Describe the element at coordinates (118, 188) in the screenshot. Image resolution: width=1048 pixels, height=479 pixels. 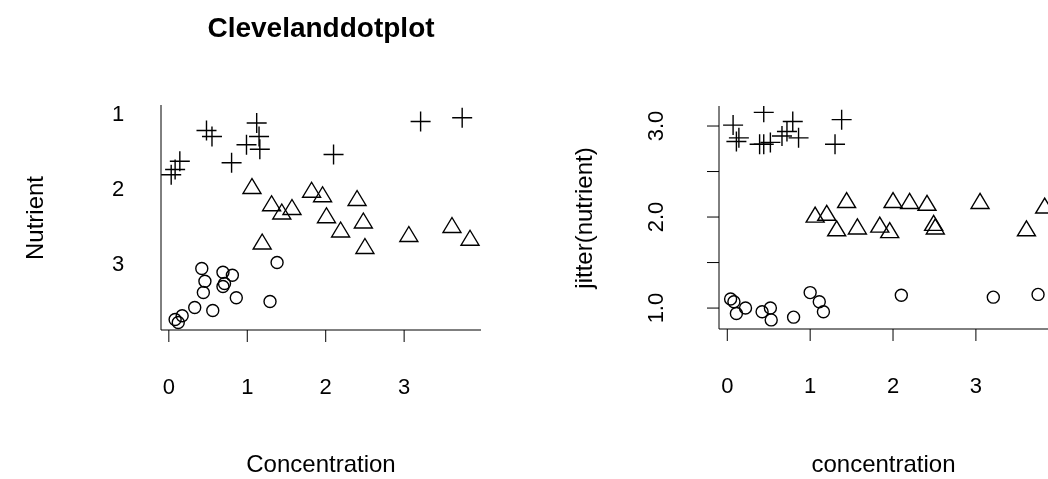
I see `y-tick-label: 2` at that location.